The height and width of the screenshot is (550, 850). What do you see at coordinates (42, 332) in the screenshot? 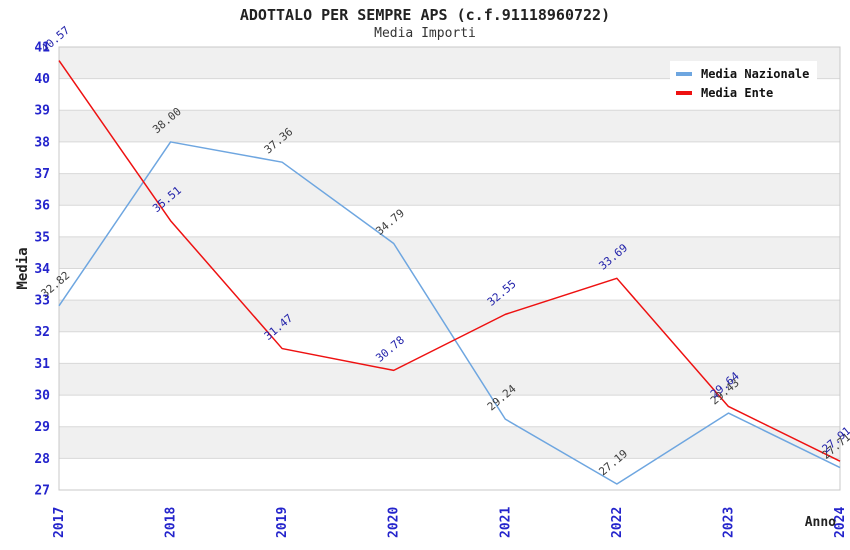
I see `y-tick-label: 32` at bounding box center [42, 332].